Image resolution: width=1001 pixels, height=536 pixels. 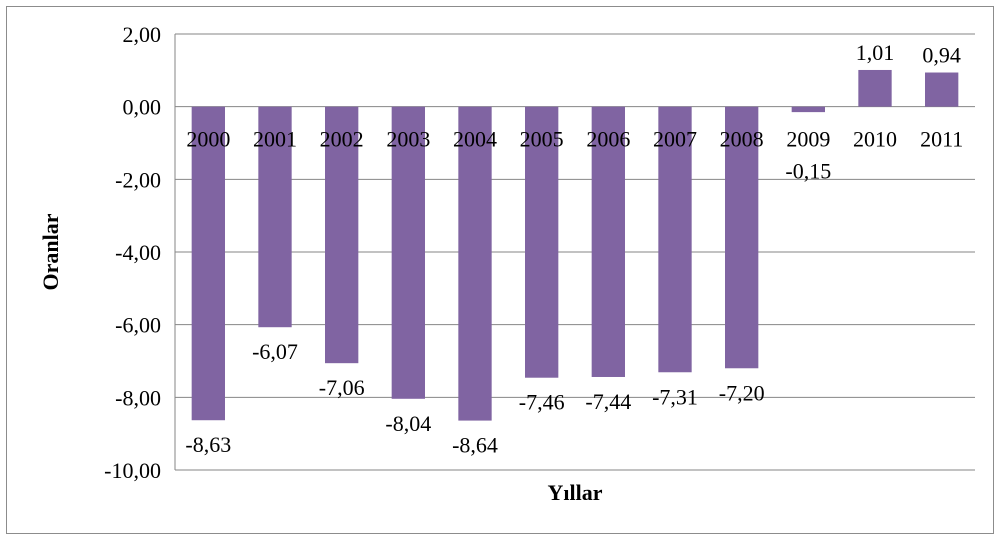 I want to click on data-label: 1,01, so click(x=875, y=52).